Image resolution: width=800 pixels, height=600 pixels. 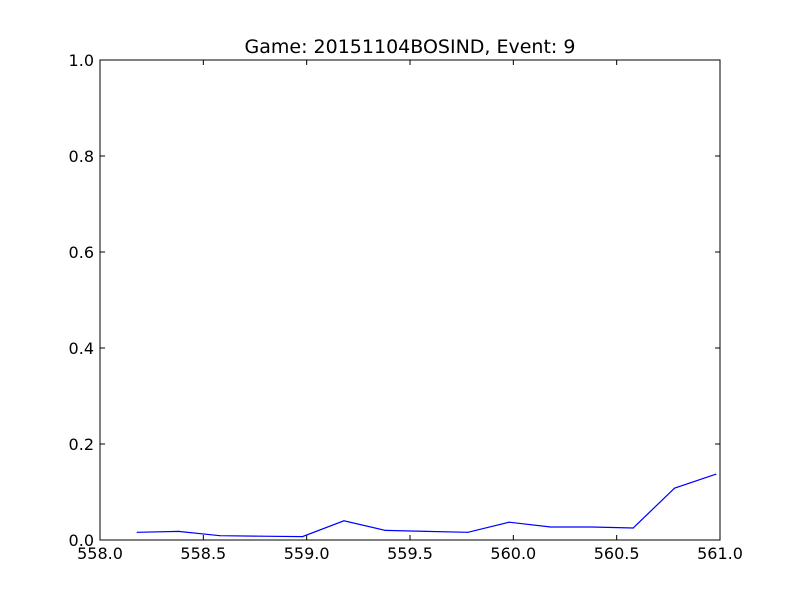 What do you see at coordinates (410, 47) in the screenshot?
I see `chart-title: Game: 20151104BOSIND, Event: 9` at bounding box center [410, 47].